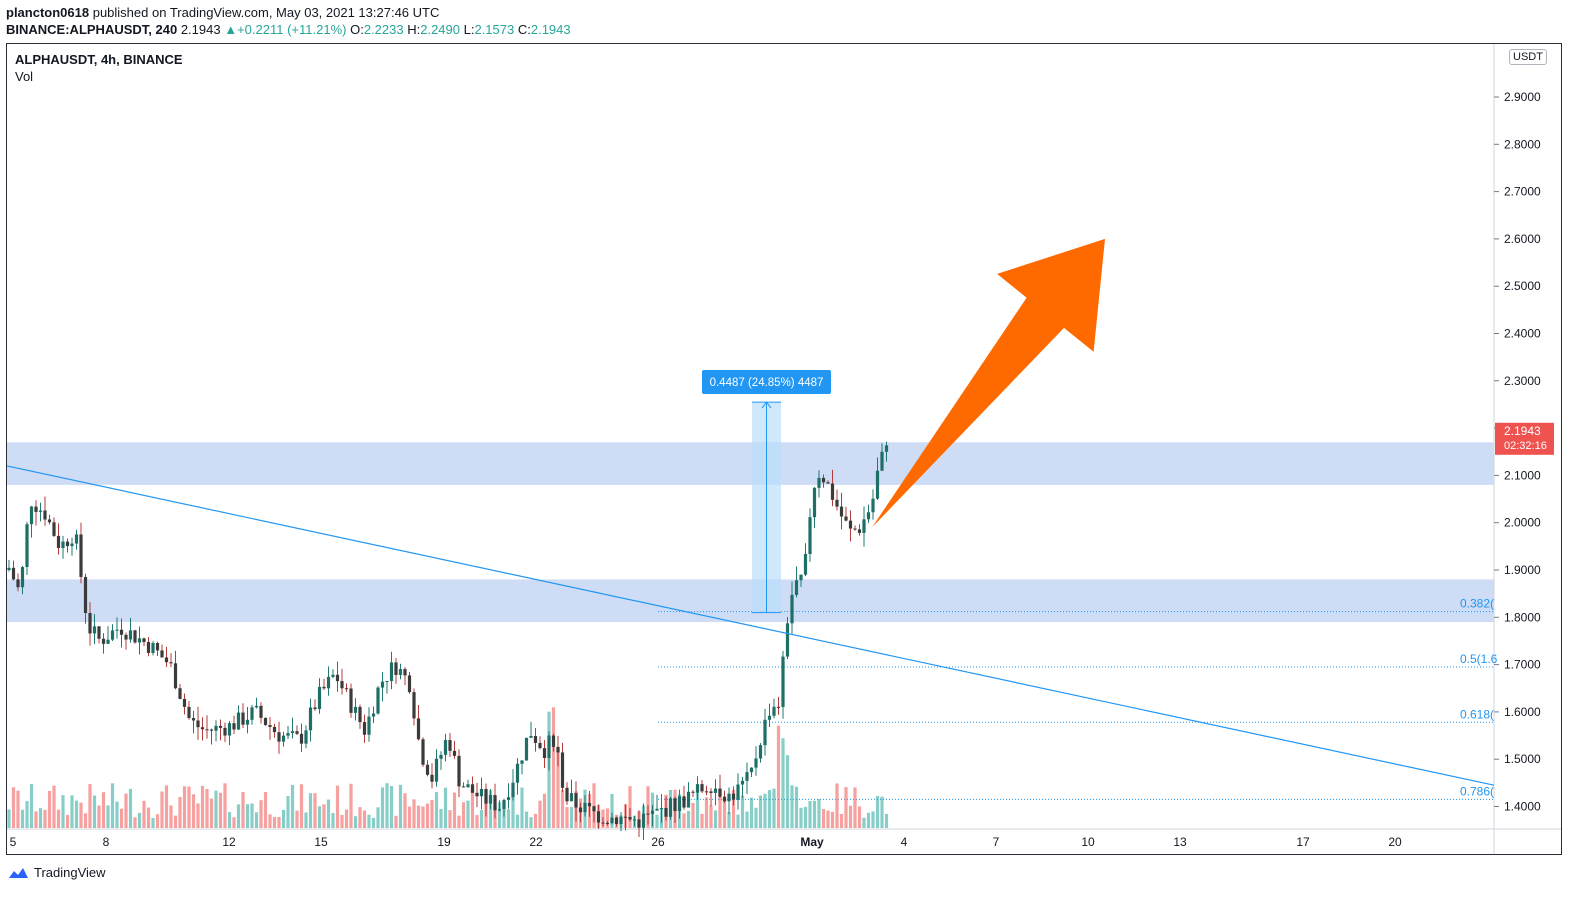  Describe the element at coordinates (48, 12) in the screenshot. I see `author-name: plancton0618` at that location.